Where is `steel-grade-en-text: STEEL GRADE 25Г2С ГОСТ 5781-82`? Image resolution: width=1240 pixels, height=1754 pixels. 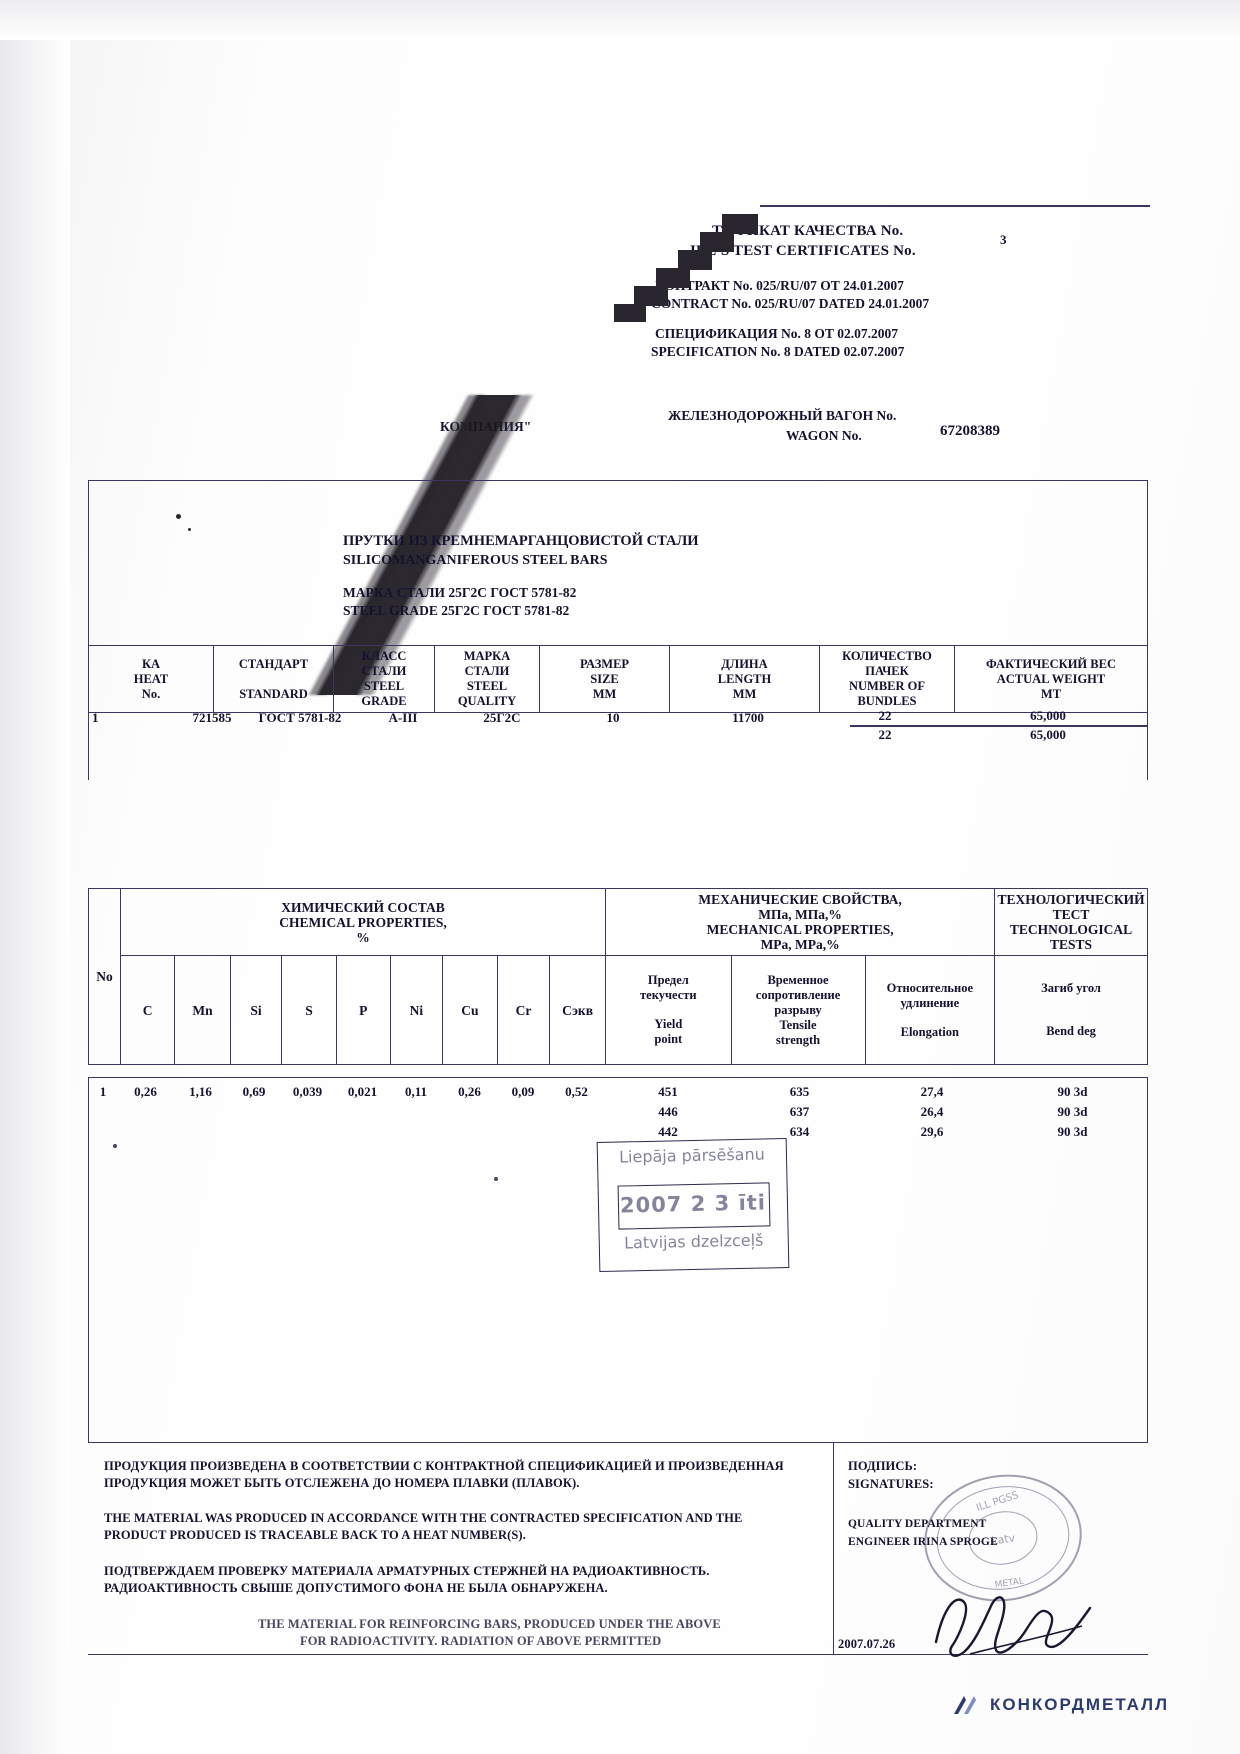 steel-grade-en-text: STEEL GRADE 25Г2С ГОСТ 5781-82 is located at coordinates (456, 610).